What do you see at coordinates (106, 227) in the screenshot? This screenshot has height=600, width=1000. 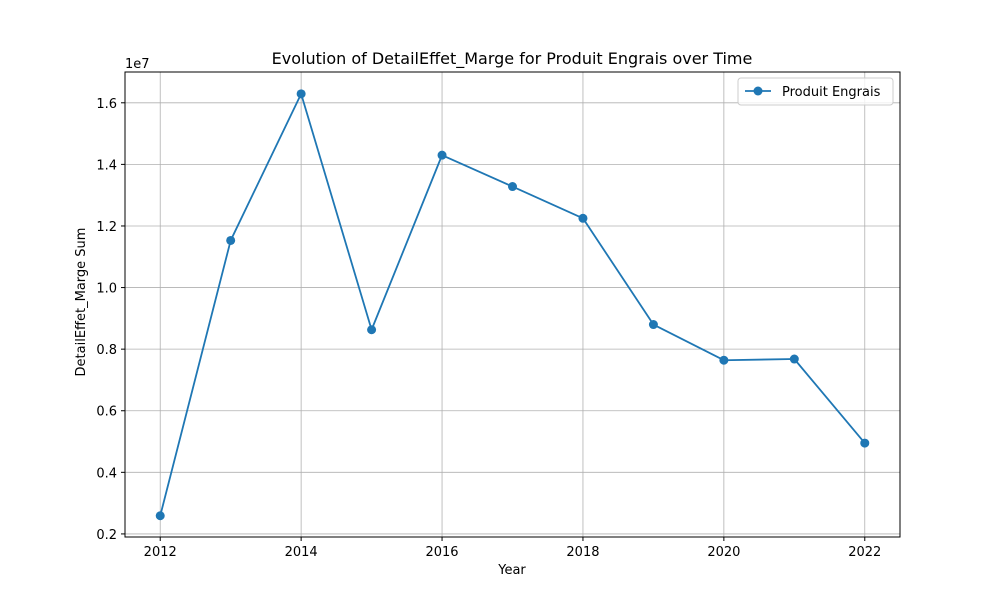 I see `y-tick-label: 1.2` at bounding box center [106, 227].